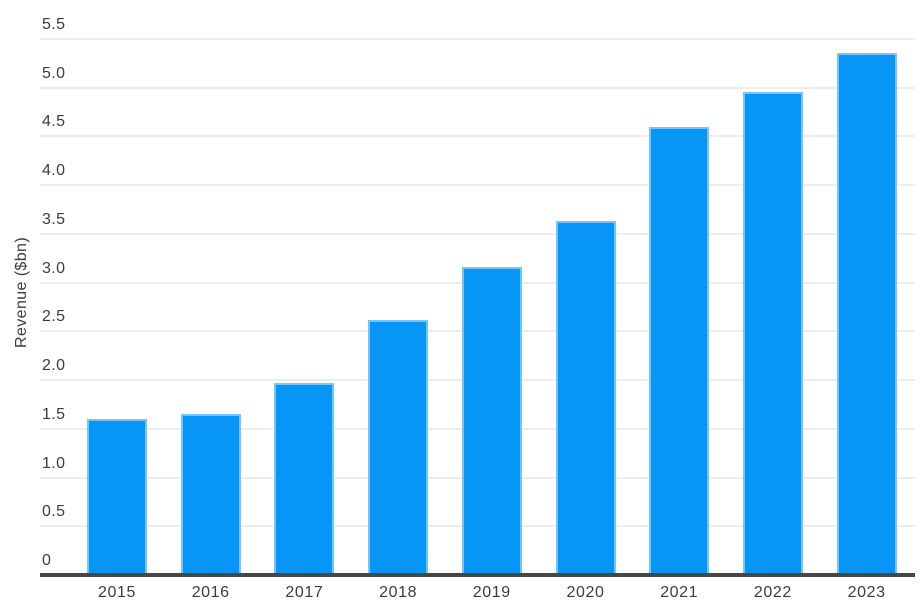  What do you see at coordinates (54, 317) in the screenshot?
I see `y-tick-label: 2.5` at bounding box center [54, 317].